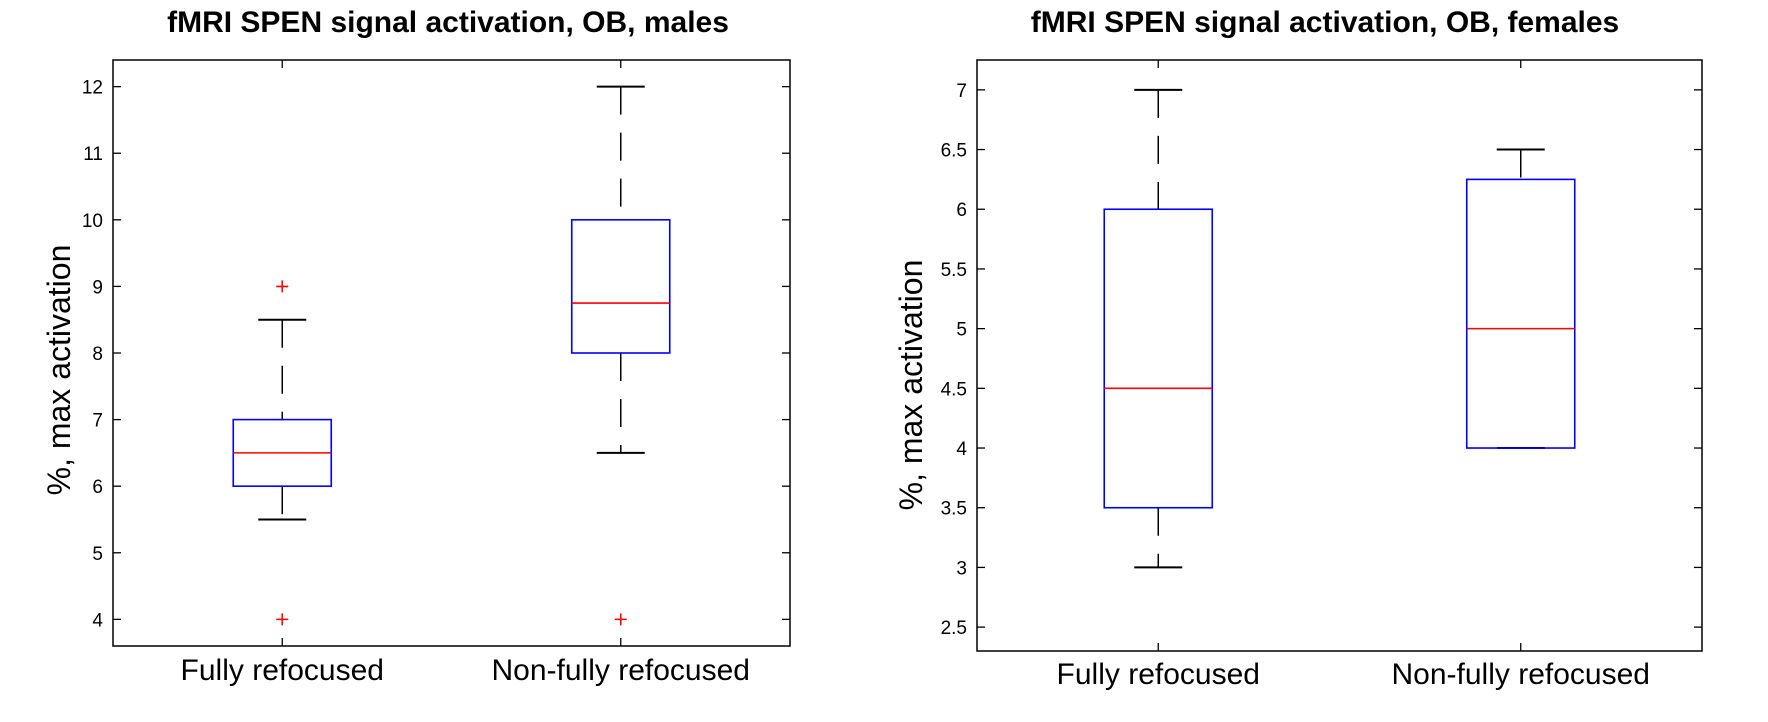  Describe the element at coordinates (1325, 22) in the screenshot. I see `chart-title: fMRI SPEN signal activation, OB, females` at that location.